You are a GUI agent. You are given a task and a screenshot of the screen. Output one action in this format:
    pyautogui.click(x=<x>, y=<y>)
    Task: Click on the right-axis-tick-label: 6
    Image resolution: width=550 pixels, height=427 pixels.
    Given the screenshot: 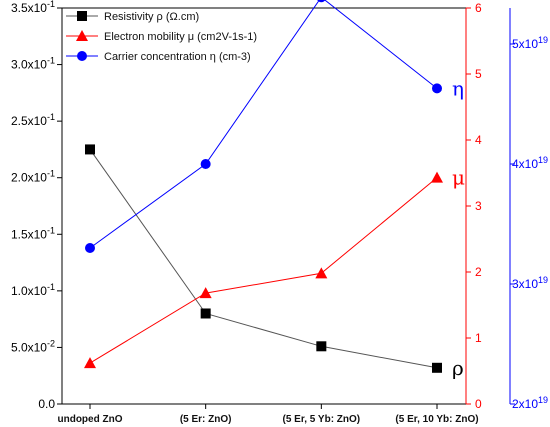 What is the action you would take?
    pyautogui.click(x=478, y=8)
    